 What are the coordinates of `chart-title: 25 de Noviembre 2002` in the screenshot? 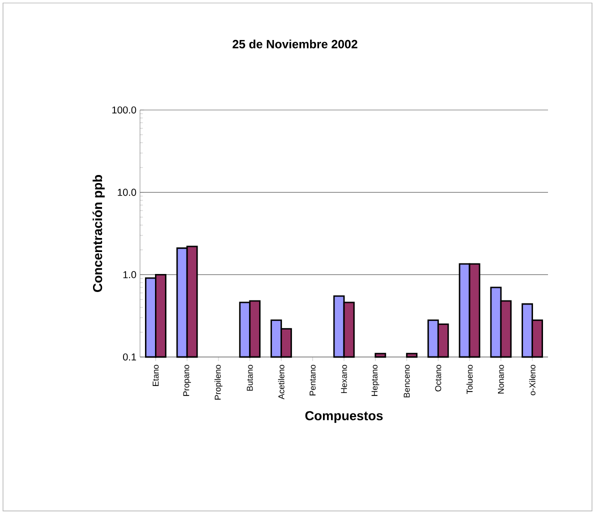 It's located at (295, 44).